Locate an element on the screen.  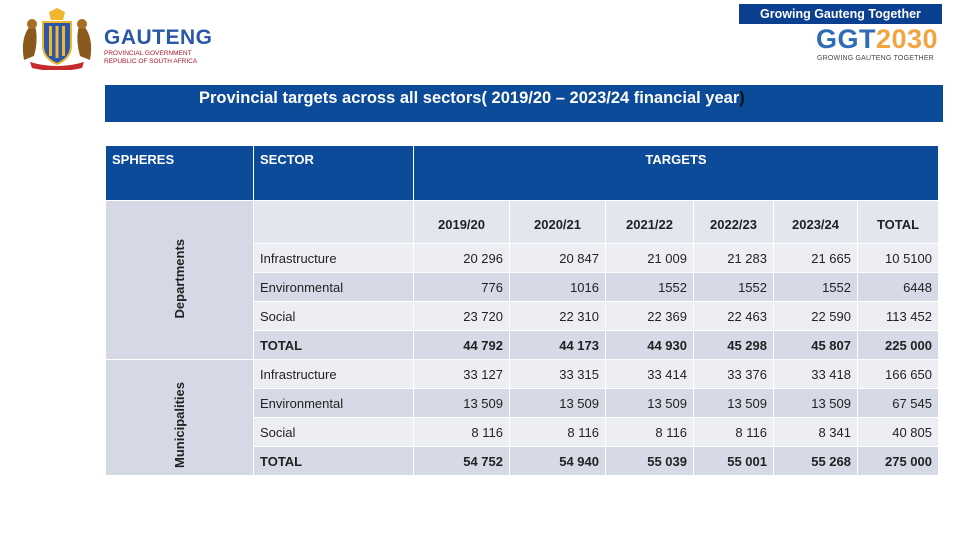
value-cell: 33 315 is located at coordinates (557, 374).